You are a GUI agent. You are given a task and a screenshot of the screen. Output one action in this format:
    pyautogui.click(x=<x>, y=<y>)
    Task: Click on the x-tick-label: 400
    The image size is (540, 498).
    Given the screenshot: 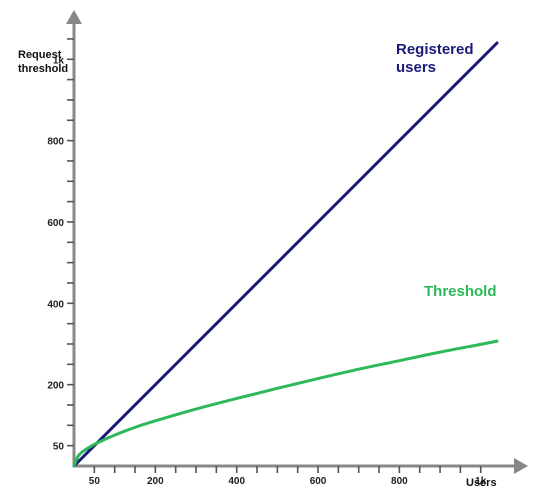 What is the action you would take?
    pyautogui.click(x=236, y=481)
    